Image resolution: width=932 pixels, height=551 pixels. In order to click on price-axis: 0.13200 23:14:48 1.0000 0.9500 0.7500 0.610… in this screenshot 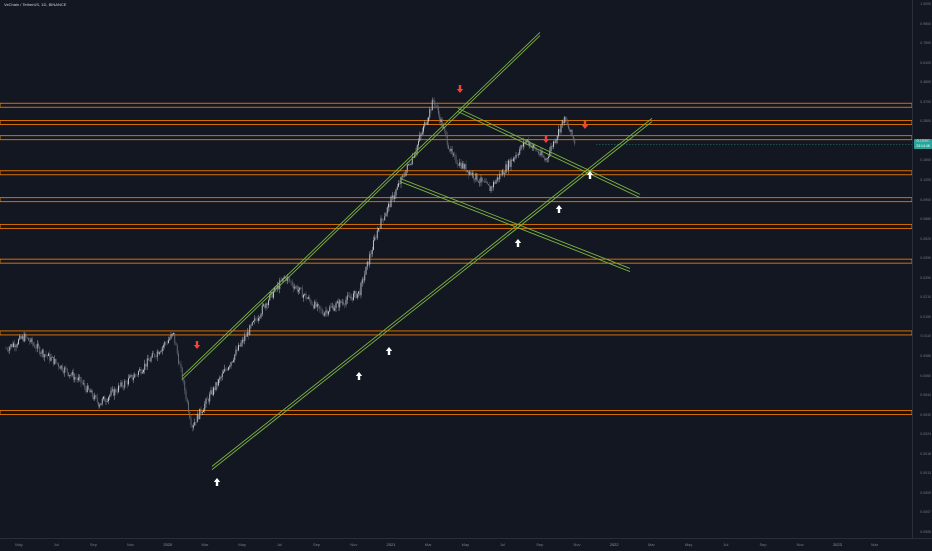, I will do `click(922, 269)`.